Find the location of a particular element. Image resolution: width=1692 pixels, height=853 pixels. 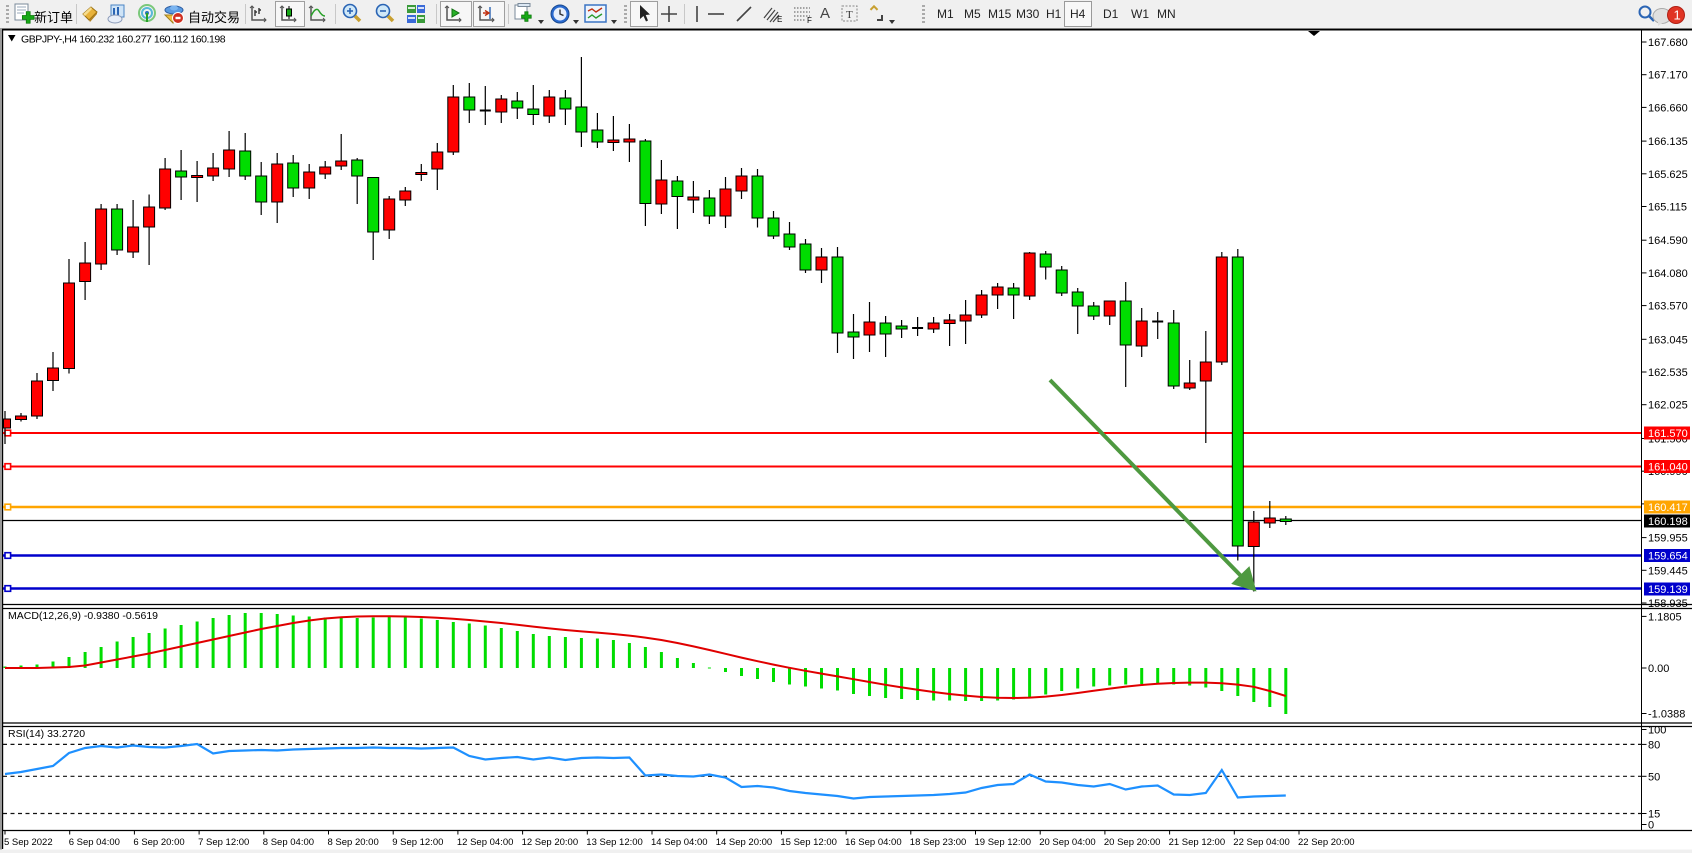

svg-text: 15 is located at coordinates (1654, 815).